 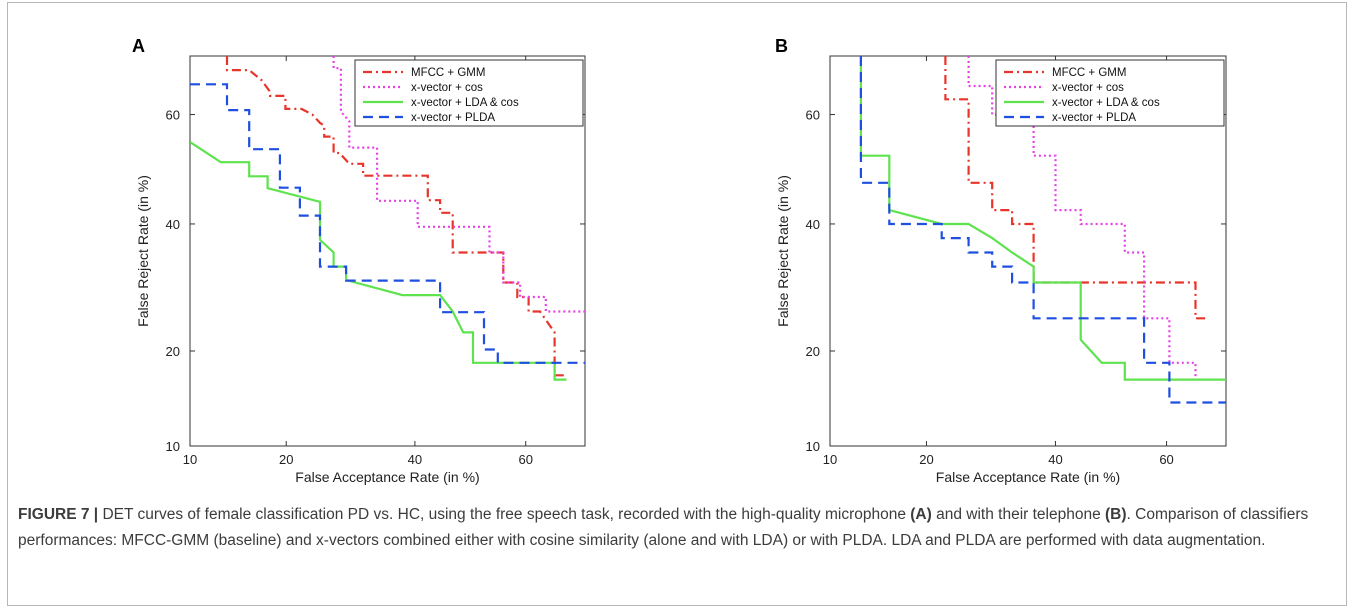 I want to click on panel-letter: B, so click(x=781, y=46).